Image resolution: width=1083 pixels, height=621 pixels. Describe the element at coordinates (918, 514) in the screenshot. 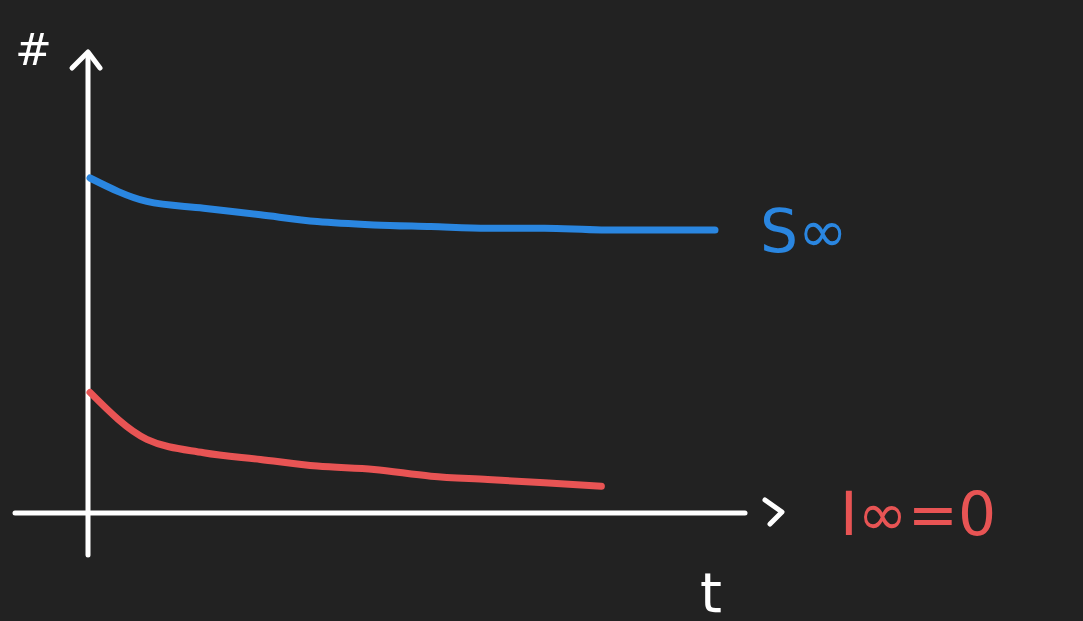

I see `text: I∞=0` at that location.